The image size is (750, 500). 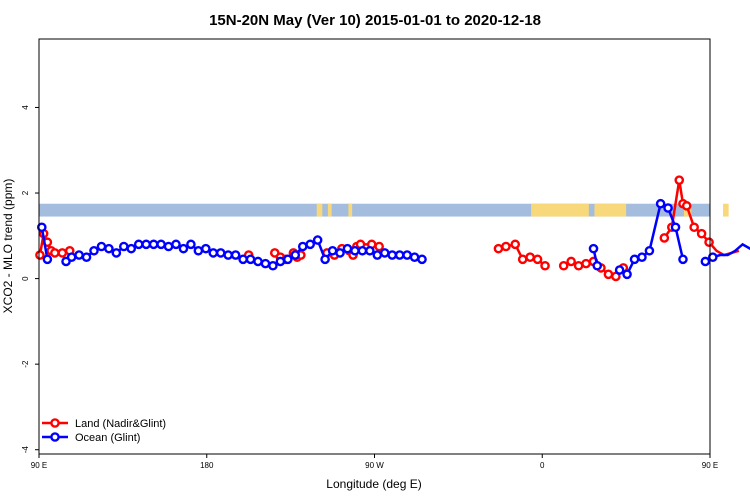 What do you see at coordinates (107, 438) in the screenshot?
I see `legend-label: Ocean (Glint)` at bounding box center [107, 438].